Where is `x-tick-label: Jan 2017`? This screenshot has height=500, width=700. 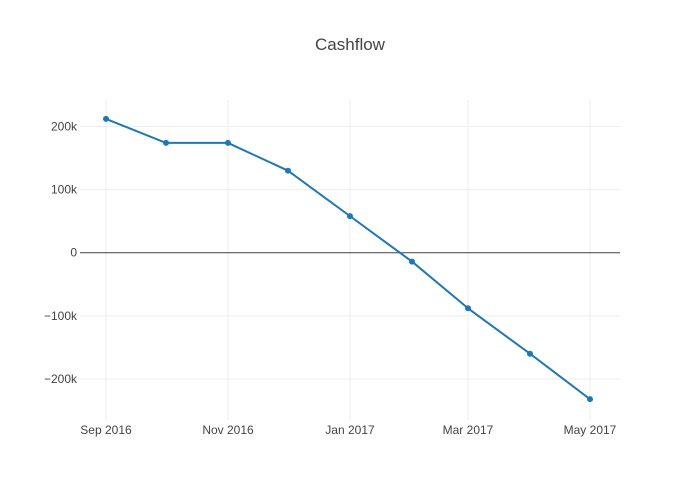 x-tick-label: Jan 2017 is located at coordinates (350, 430).